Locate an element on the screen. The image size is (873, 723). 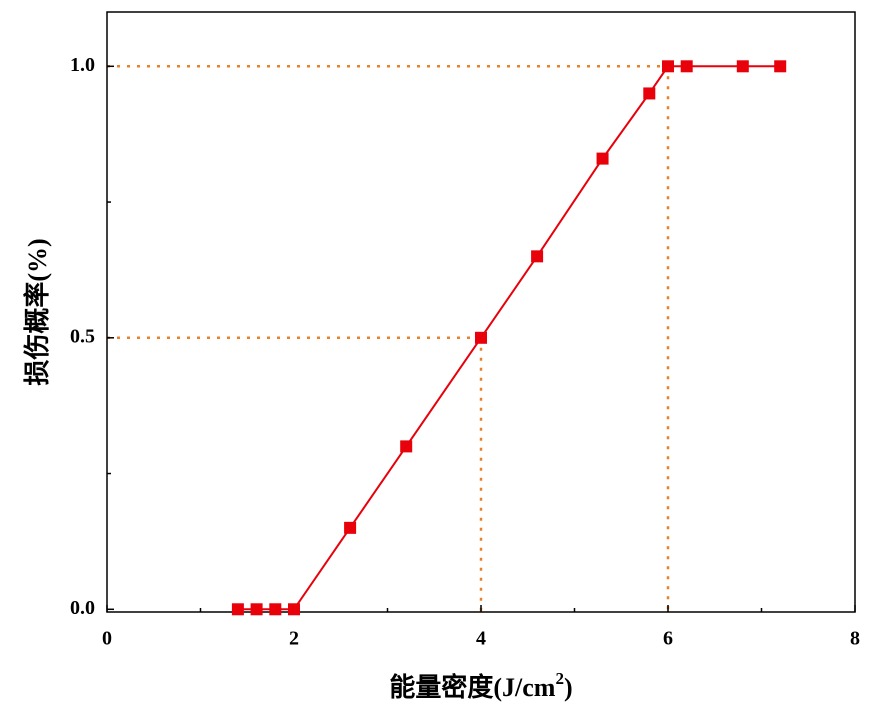
x-title-end: ) is located at coordinates (568, 687).